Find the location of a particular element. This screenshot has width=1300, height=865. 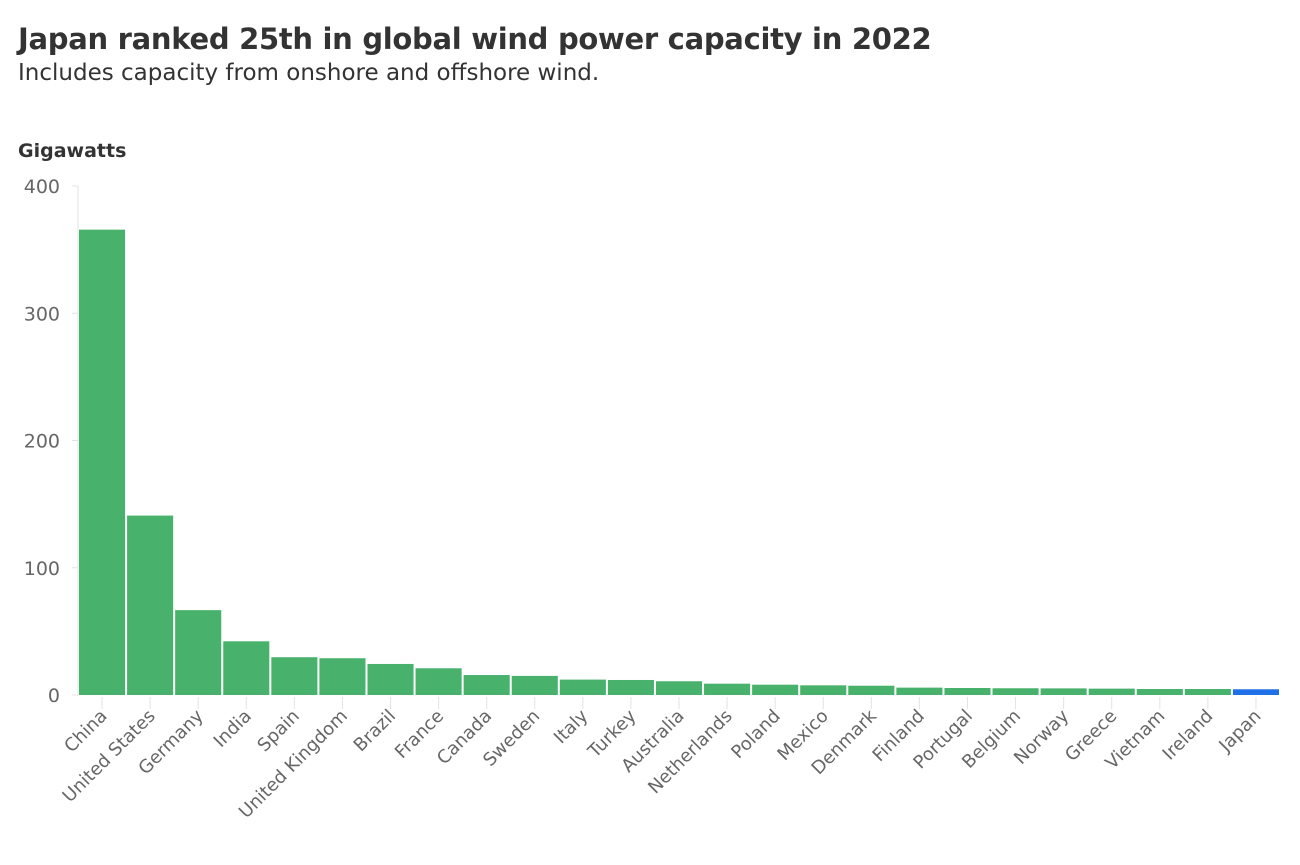

bar-poland is located at coordinates (775, 689).